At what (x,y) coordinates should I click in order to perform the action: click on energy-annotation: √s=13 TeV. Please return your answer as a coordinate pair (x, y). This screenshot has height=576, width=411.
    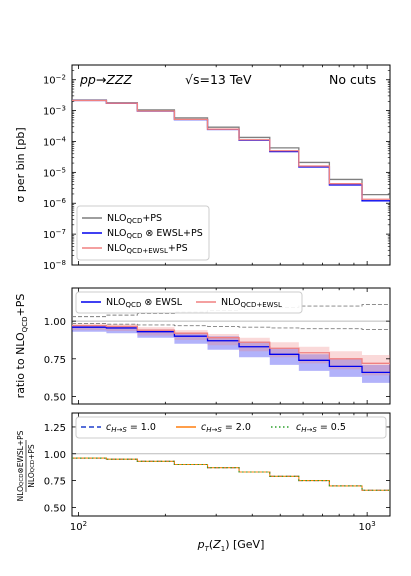
    Looking at the image, I should click on (218, 79).